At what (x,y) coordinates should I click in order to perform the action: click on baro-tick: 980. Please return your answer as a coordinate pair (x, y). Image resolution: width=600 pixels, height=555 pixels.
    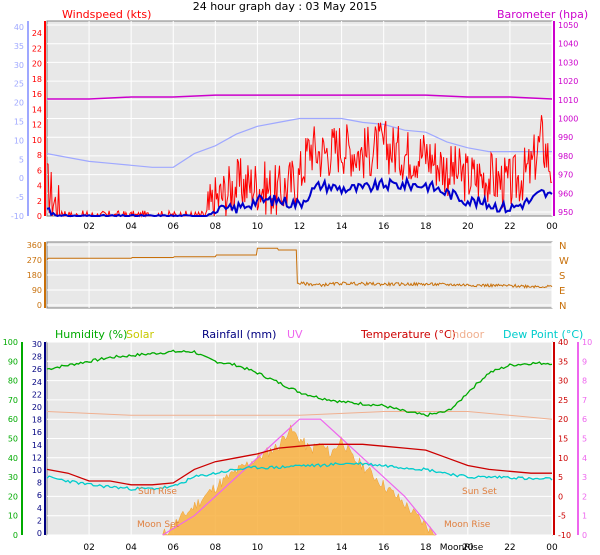
    Looking at the image, I should click on (565, 156).